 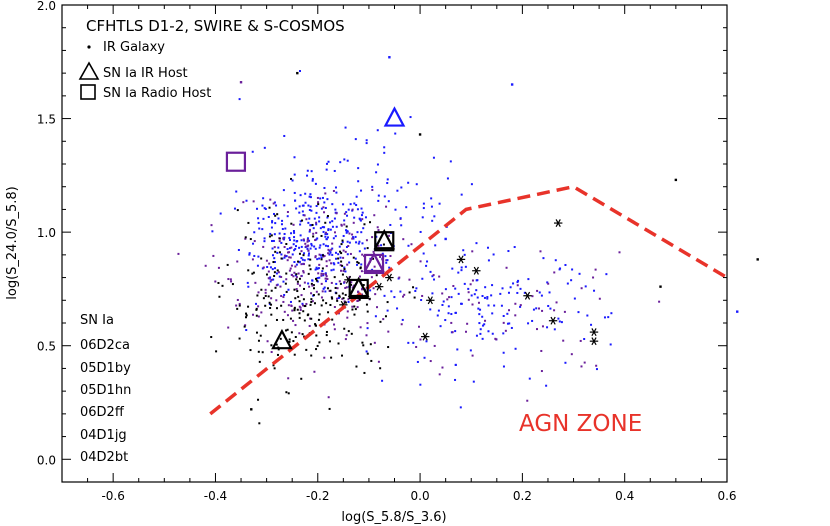 I want to click on legend-label-sn-radio-host: SN Ia Radio Host, so click(x=157, y=93).